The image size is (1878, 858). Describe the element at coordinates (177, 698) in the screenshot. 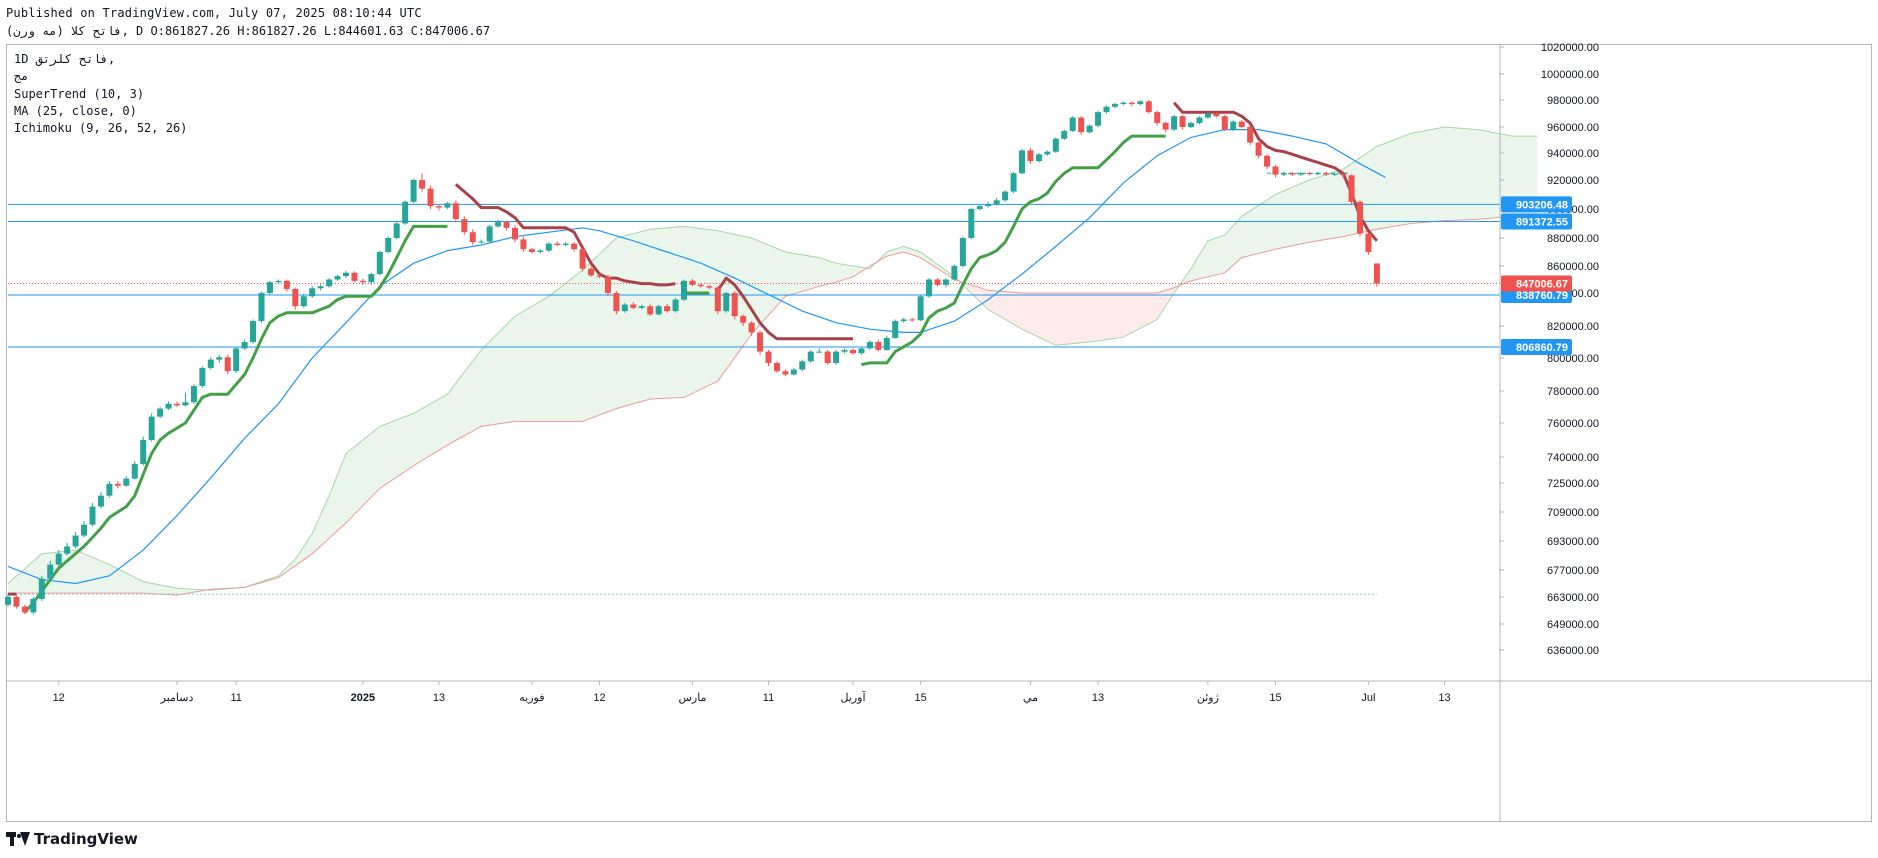

I see `x-tick-label: دسامبر` at that location.